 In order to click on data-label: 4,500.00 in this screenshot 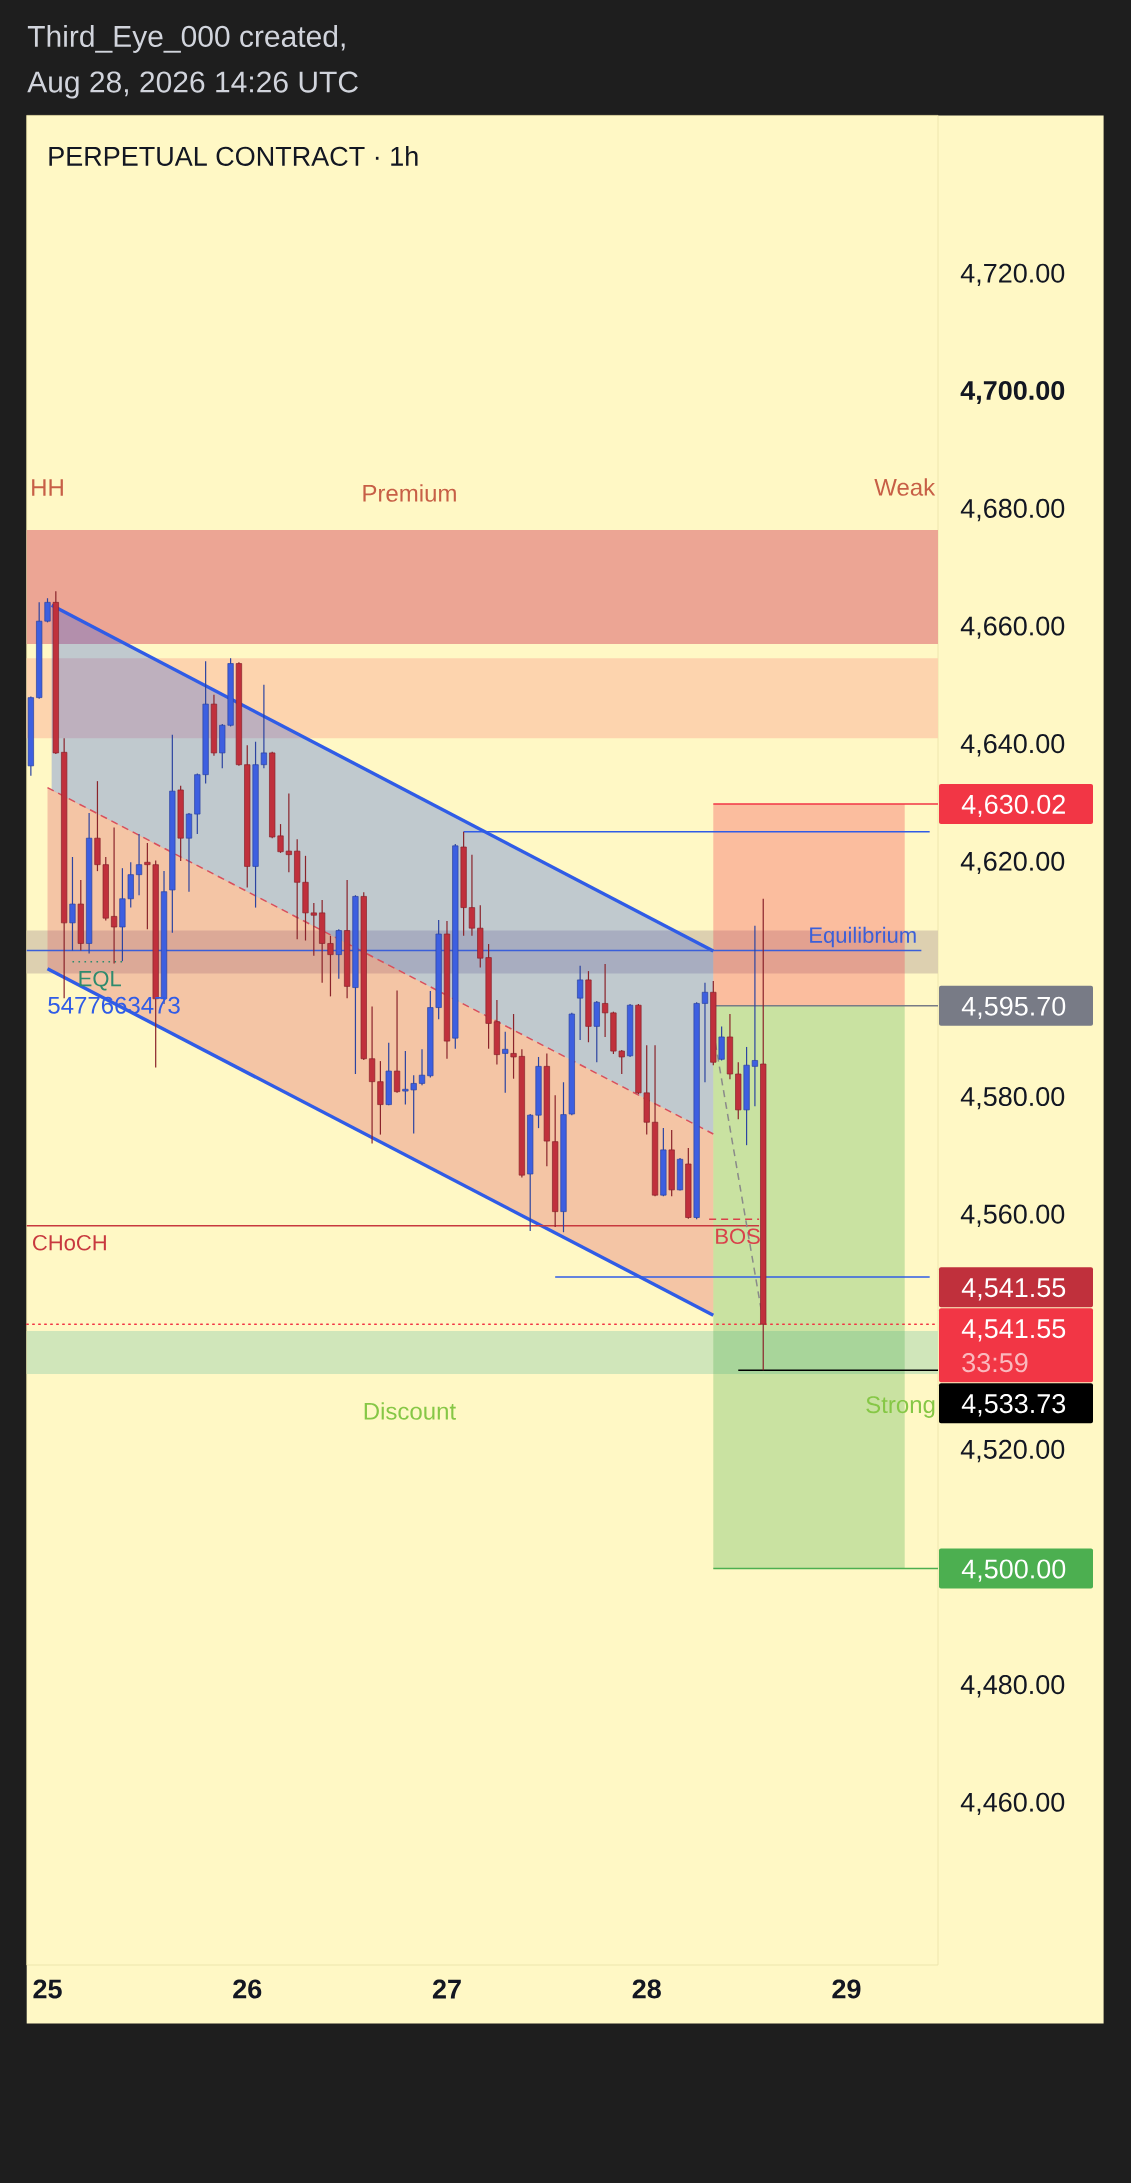, I will do `click(1013, 1570)`.